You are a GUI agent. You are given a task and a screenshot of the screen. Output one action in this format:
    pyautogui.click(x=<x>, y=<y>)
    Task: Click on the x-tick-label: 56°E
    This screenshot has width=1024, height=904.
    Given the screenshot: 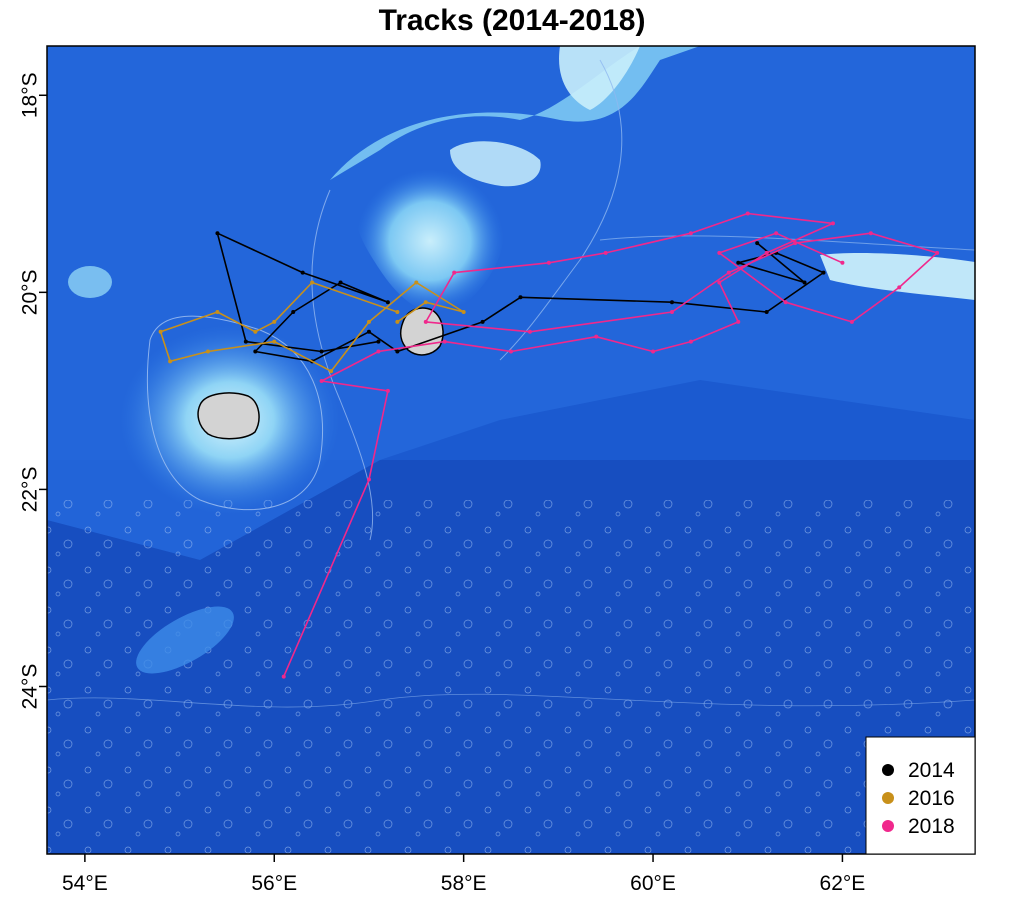 What is the action you would take?
    pyautogui.click(x=274, y=883)
    